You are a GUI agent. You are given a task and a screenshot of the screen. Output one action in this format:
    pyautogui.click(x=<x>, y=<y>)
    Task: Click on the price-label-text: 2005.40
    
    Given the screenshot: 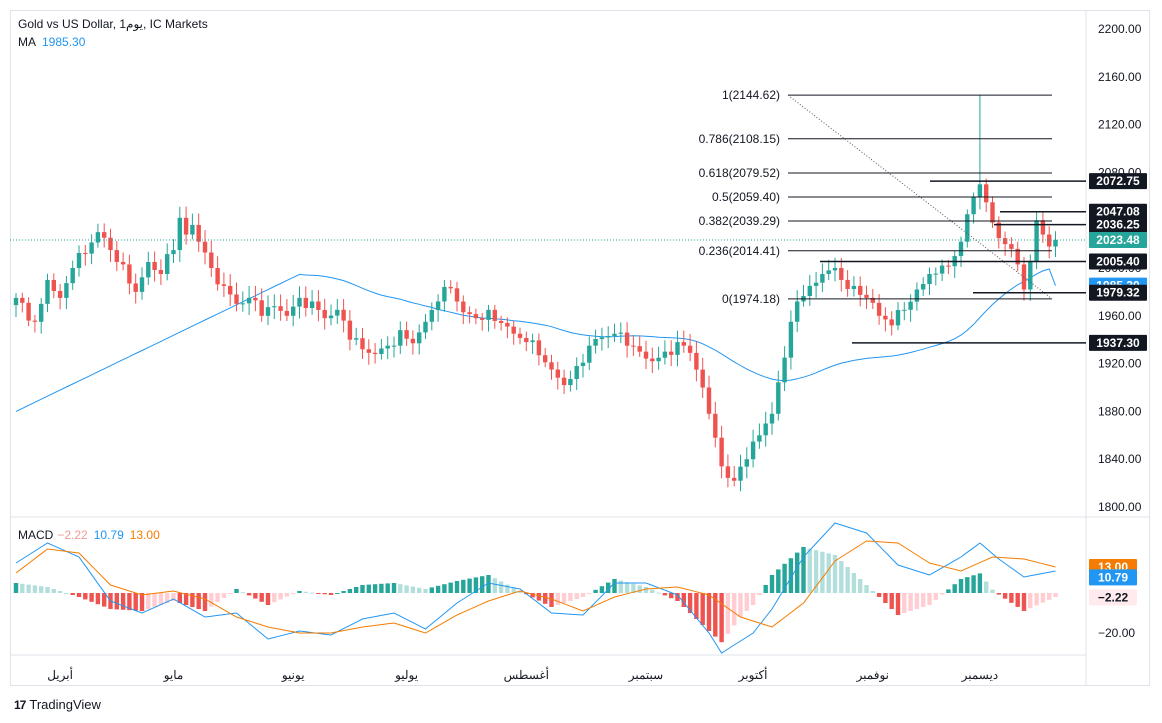 What is the action you would take?
    pyautogui.click(x=1118, y=262)
    